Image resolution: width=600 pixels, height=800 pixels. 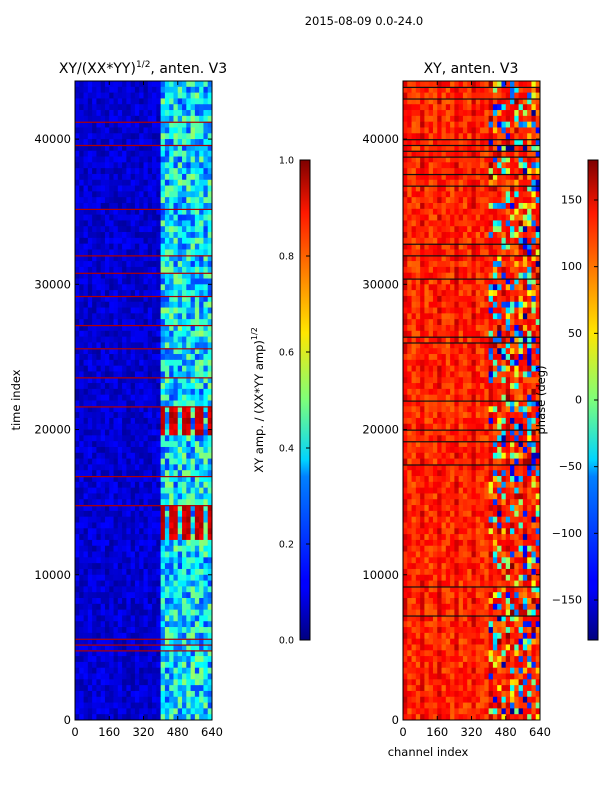 What do you see at coordinates (294, 401) in the screenshot?
I see `amplitude-colorbar-ticks: 0.00.20.40.60.81.0` at bounding box center [294, 401].